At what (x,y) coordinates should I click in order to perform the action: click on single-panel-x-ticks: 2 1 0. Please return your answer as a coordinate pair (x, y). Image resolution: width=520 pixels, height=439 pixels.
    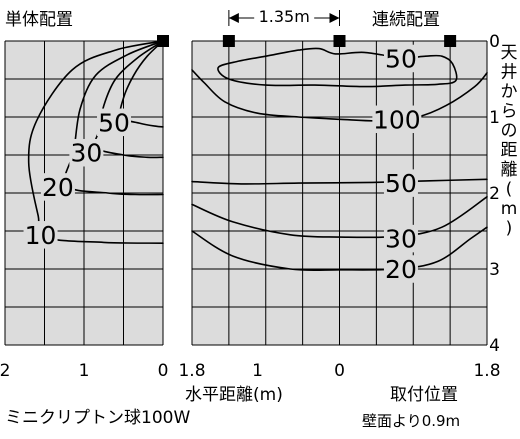
    Looking at the image, I should click on (84, 371).